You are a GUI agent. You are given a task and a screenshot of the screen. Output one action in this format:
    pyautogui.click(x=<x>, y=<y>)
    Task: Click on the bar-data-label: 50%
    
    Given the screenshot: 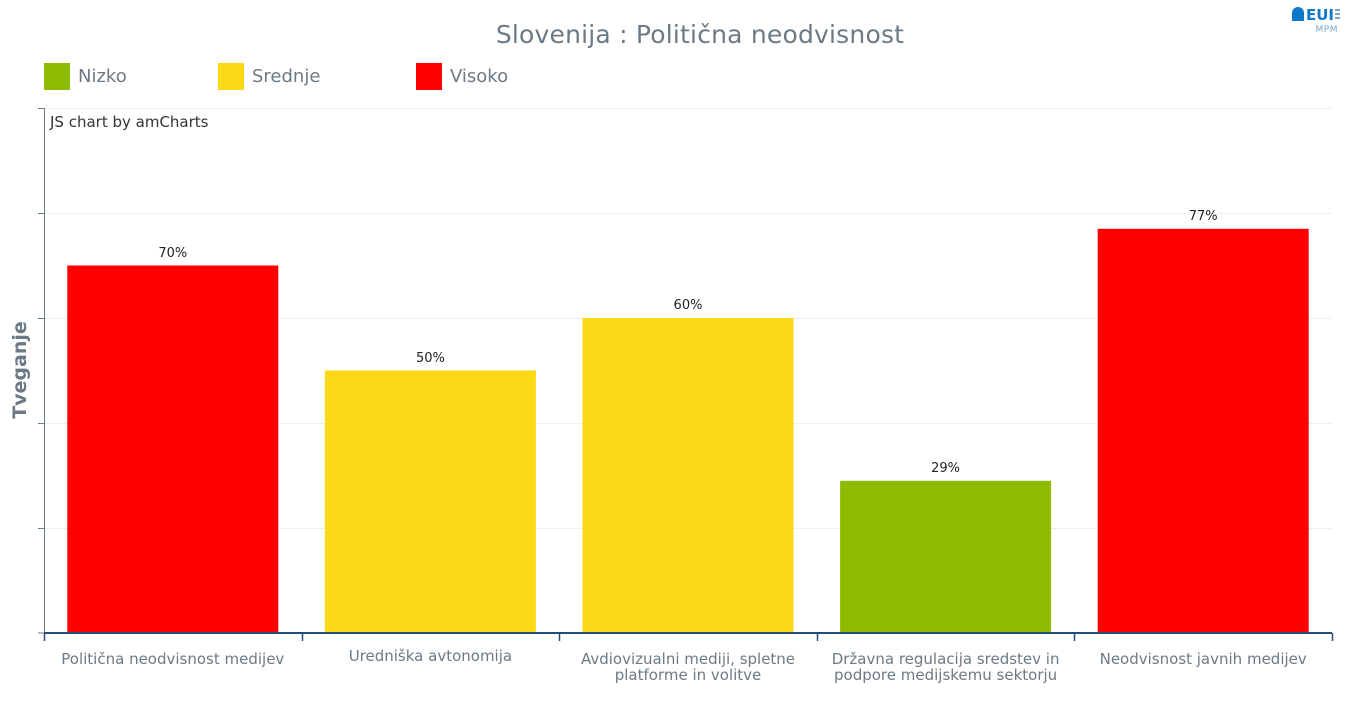 What is the action you would take?
    pyautogui.click(x=430, y=358)
    